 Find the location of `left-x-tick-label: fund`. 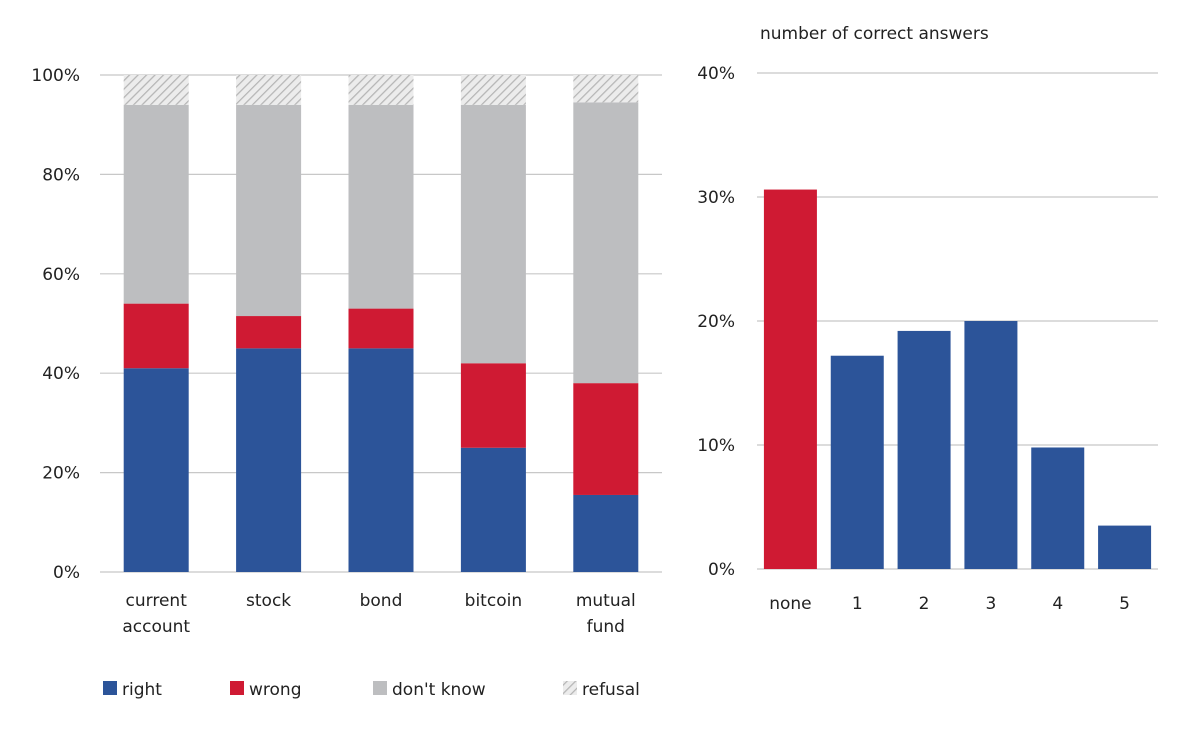

left-x-tick-label: fund is located at coordinates (606, 627).